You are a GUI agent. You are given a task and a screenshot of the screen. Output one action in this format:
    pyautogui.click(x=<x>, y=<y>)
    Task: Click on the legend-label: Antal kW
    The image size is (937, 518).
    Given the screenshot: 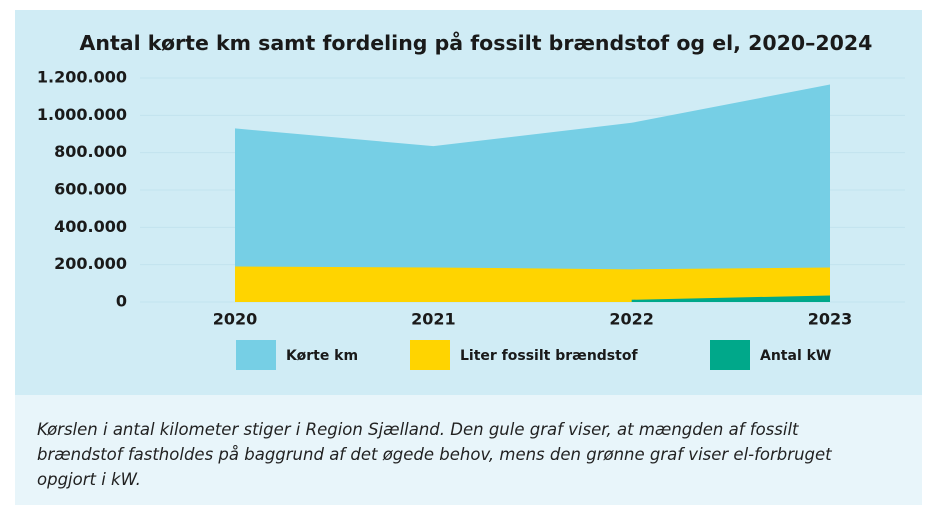 What is the action you would take?
    pyautogui.click(x=795, y=356)
    